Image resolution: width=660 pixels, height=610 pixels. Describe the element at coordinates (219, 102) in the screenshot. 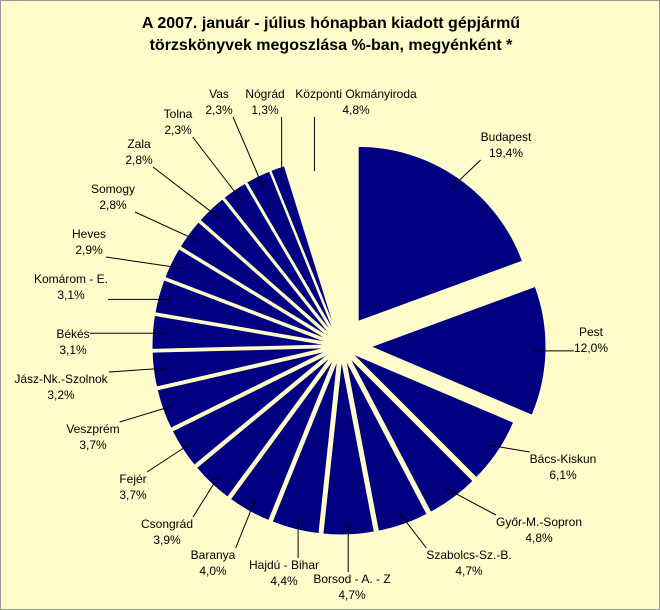

I see `slice-label: Vas 2,3%` at that location.